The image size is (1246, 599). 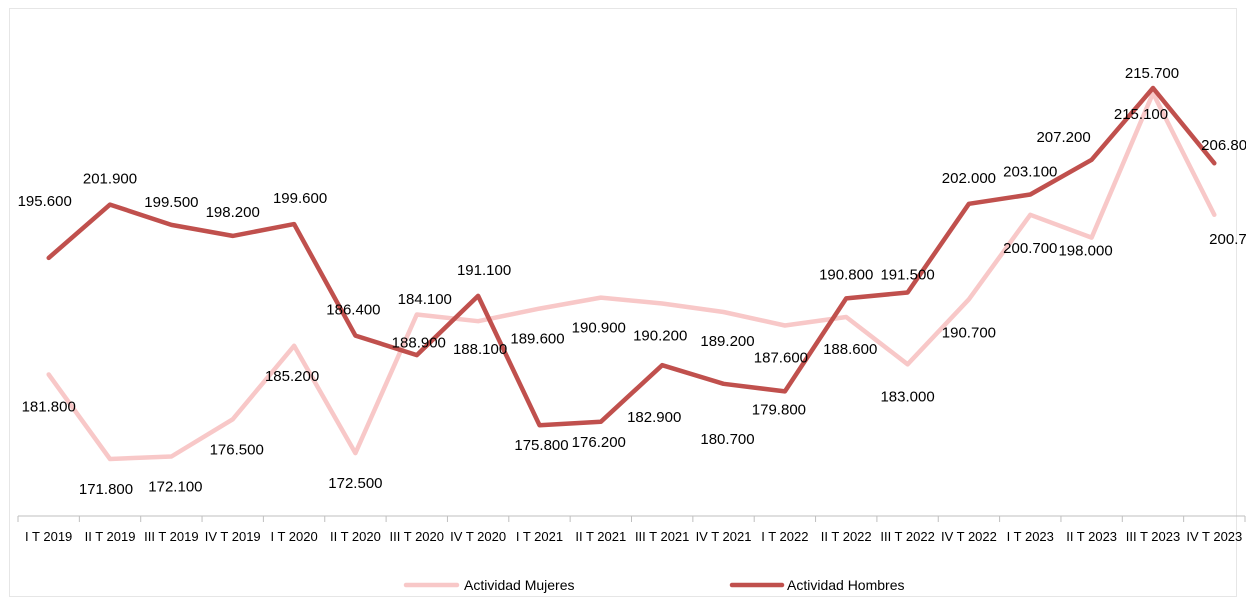 I want to click on x-tick-label: II T 2023, so click(x=1091, y=536).